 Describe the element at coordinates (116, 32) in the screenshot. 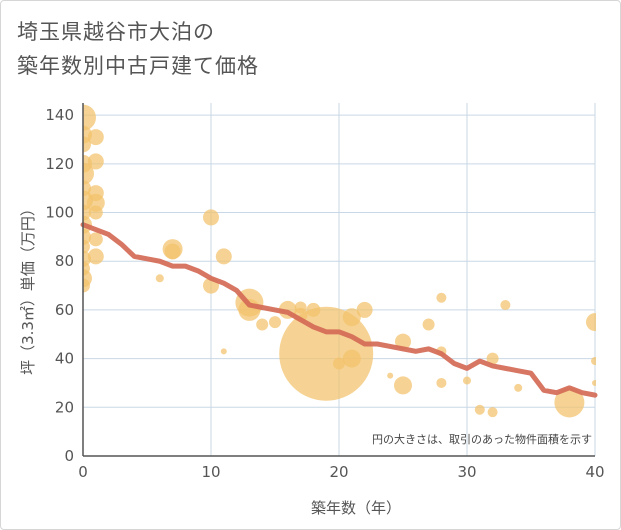

I see `title-line-1: 埼玉県越谷市大泊の` at that location.